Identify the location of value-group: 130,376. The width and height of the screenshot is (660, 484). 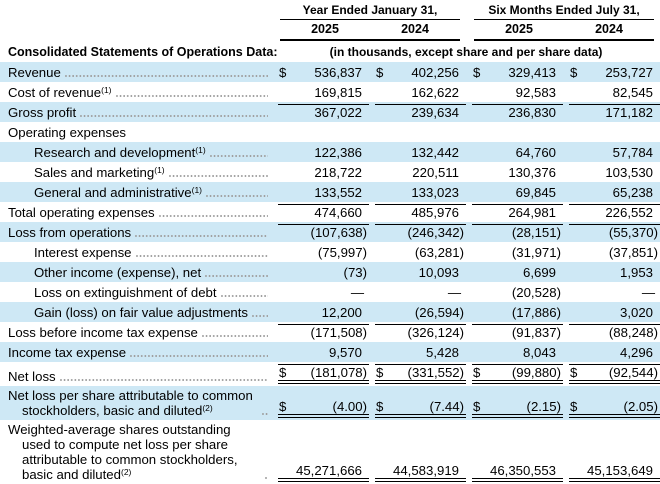
(517, 172).